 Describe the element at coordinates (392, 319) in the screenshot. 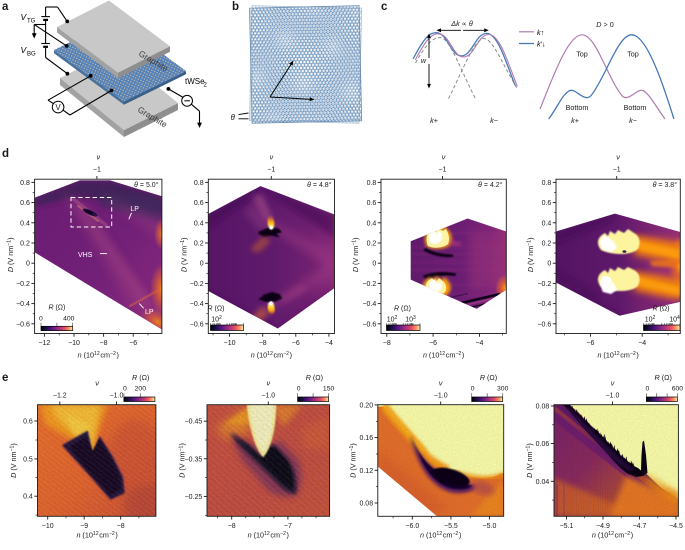

I see `svg-text: 102` at that location.